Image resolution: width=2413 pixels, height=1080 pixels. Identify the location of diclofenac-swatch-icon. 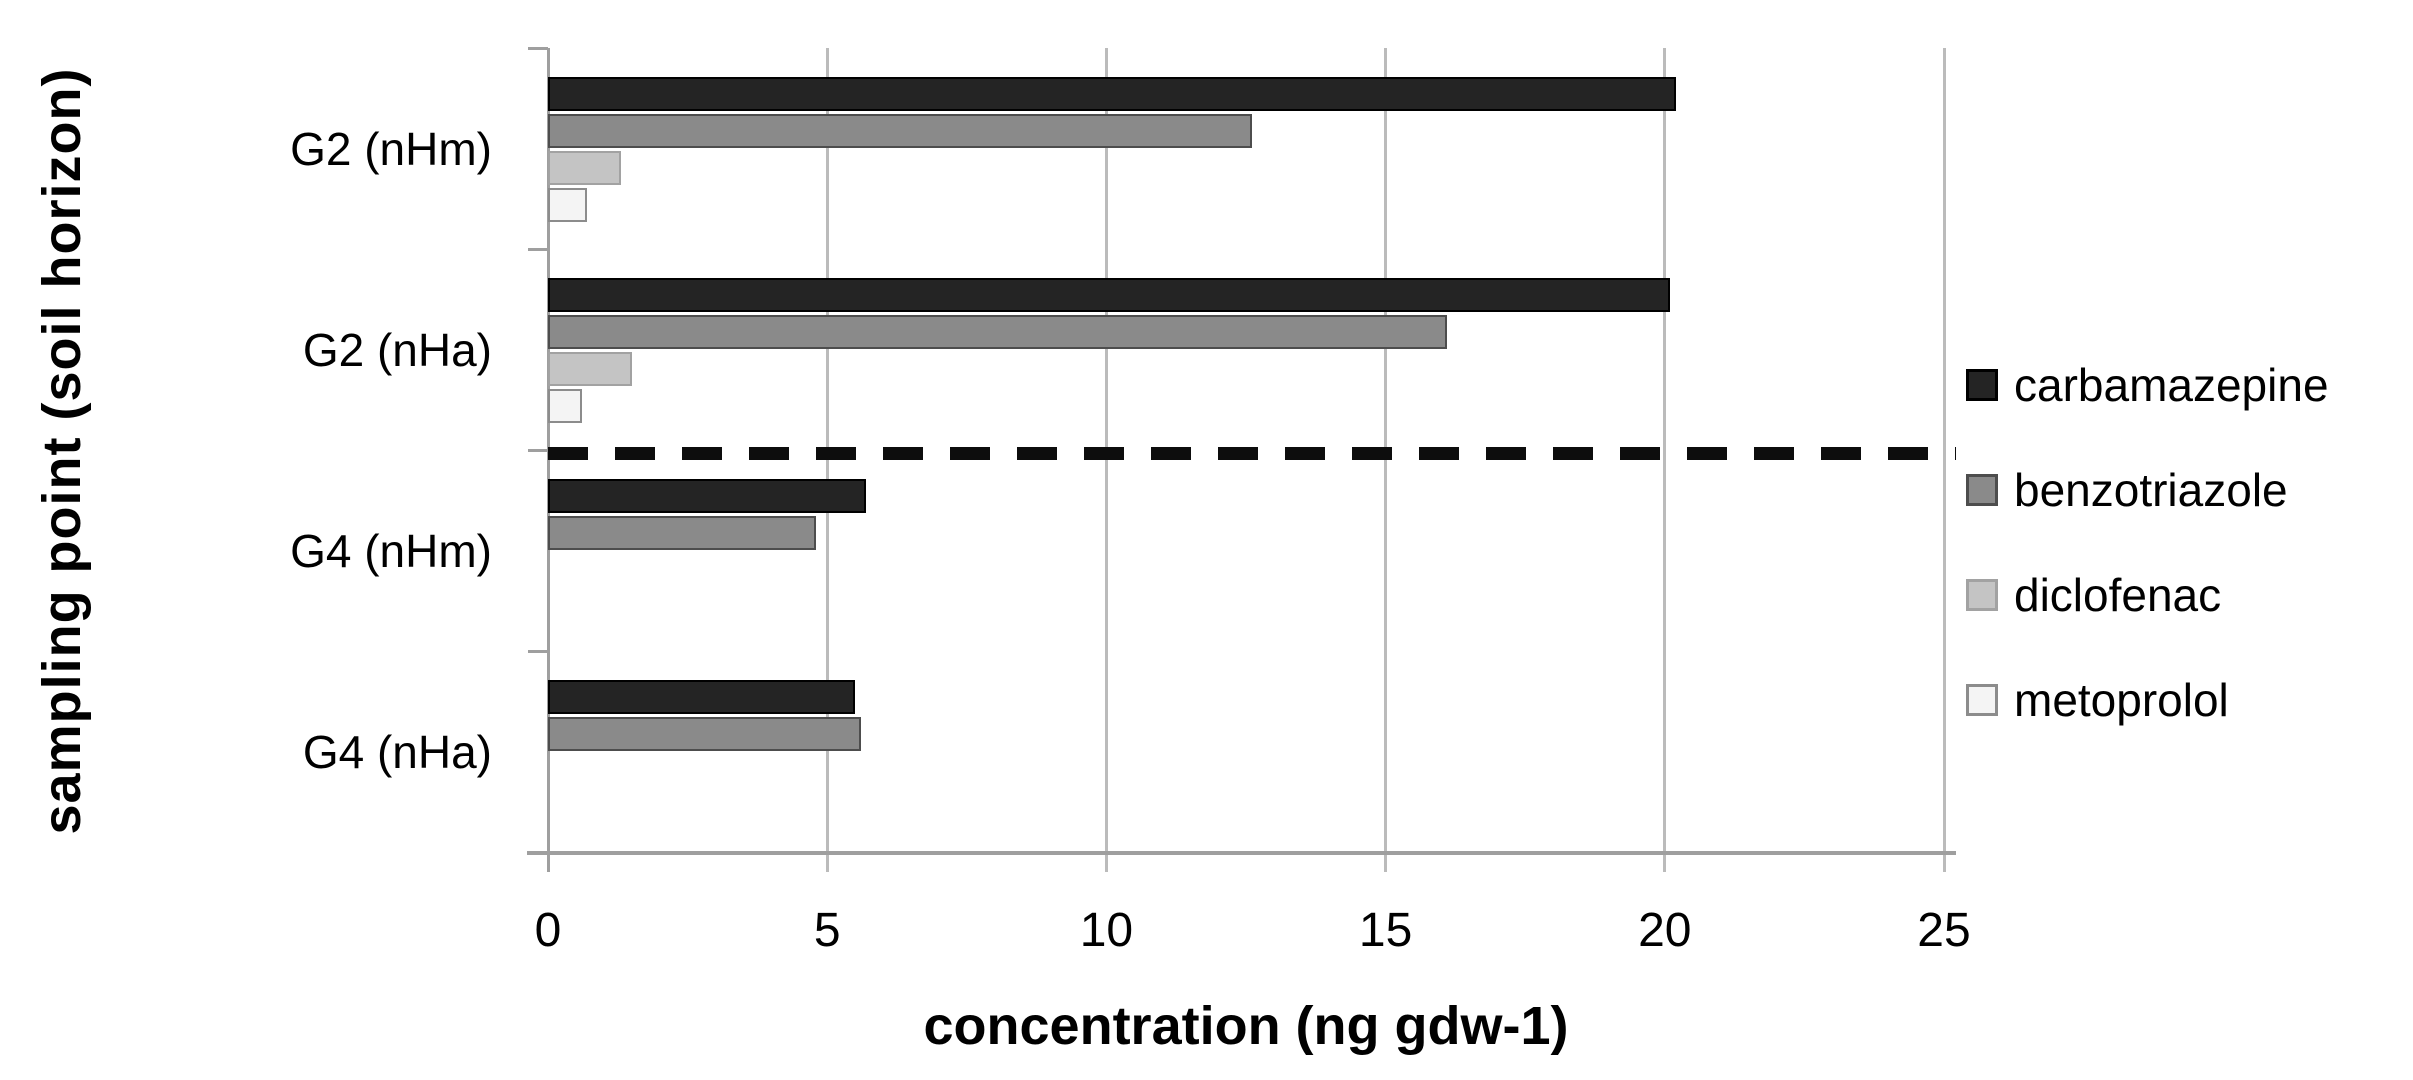
(1982, 595).